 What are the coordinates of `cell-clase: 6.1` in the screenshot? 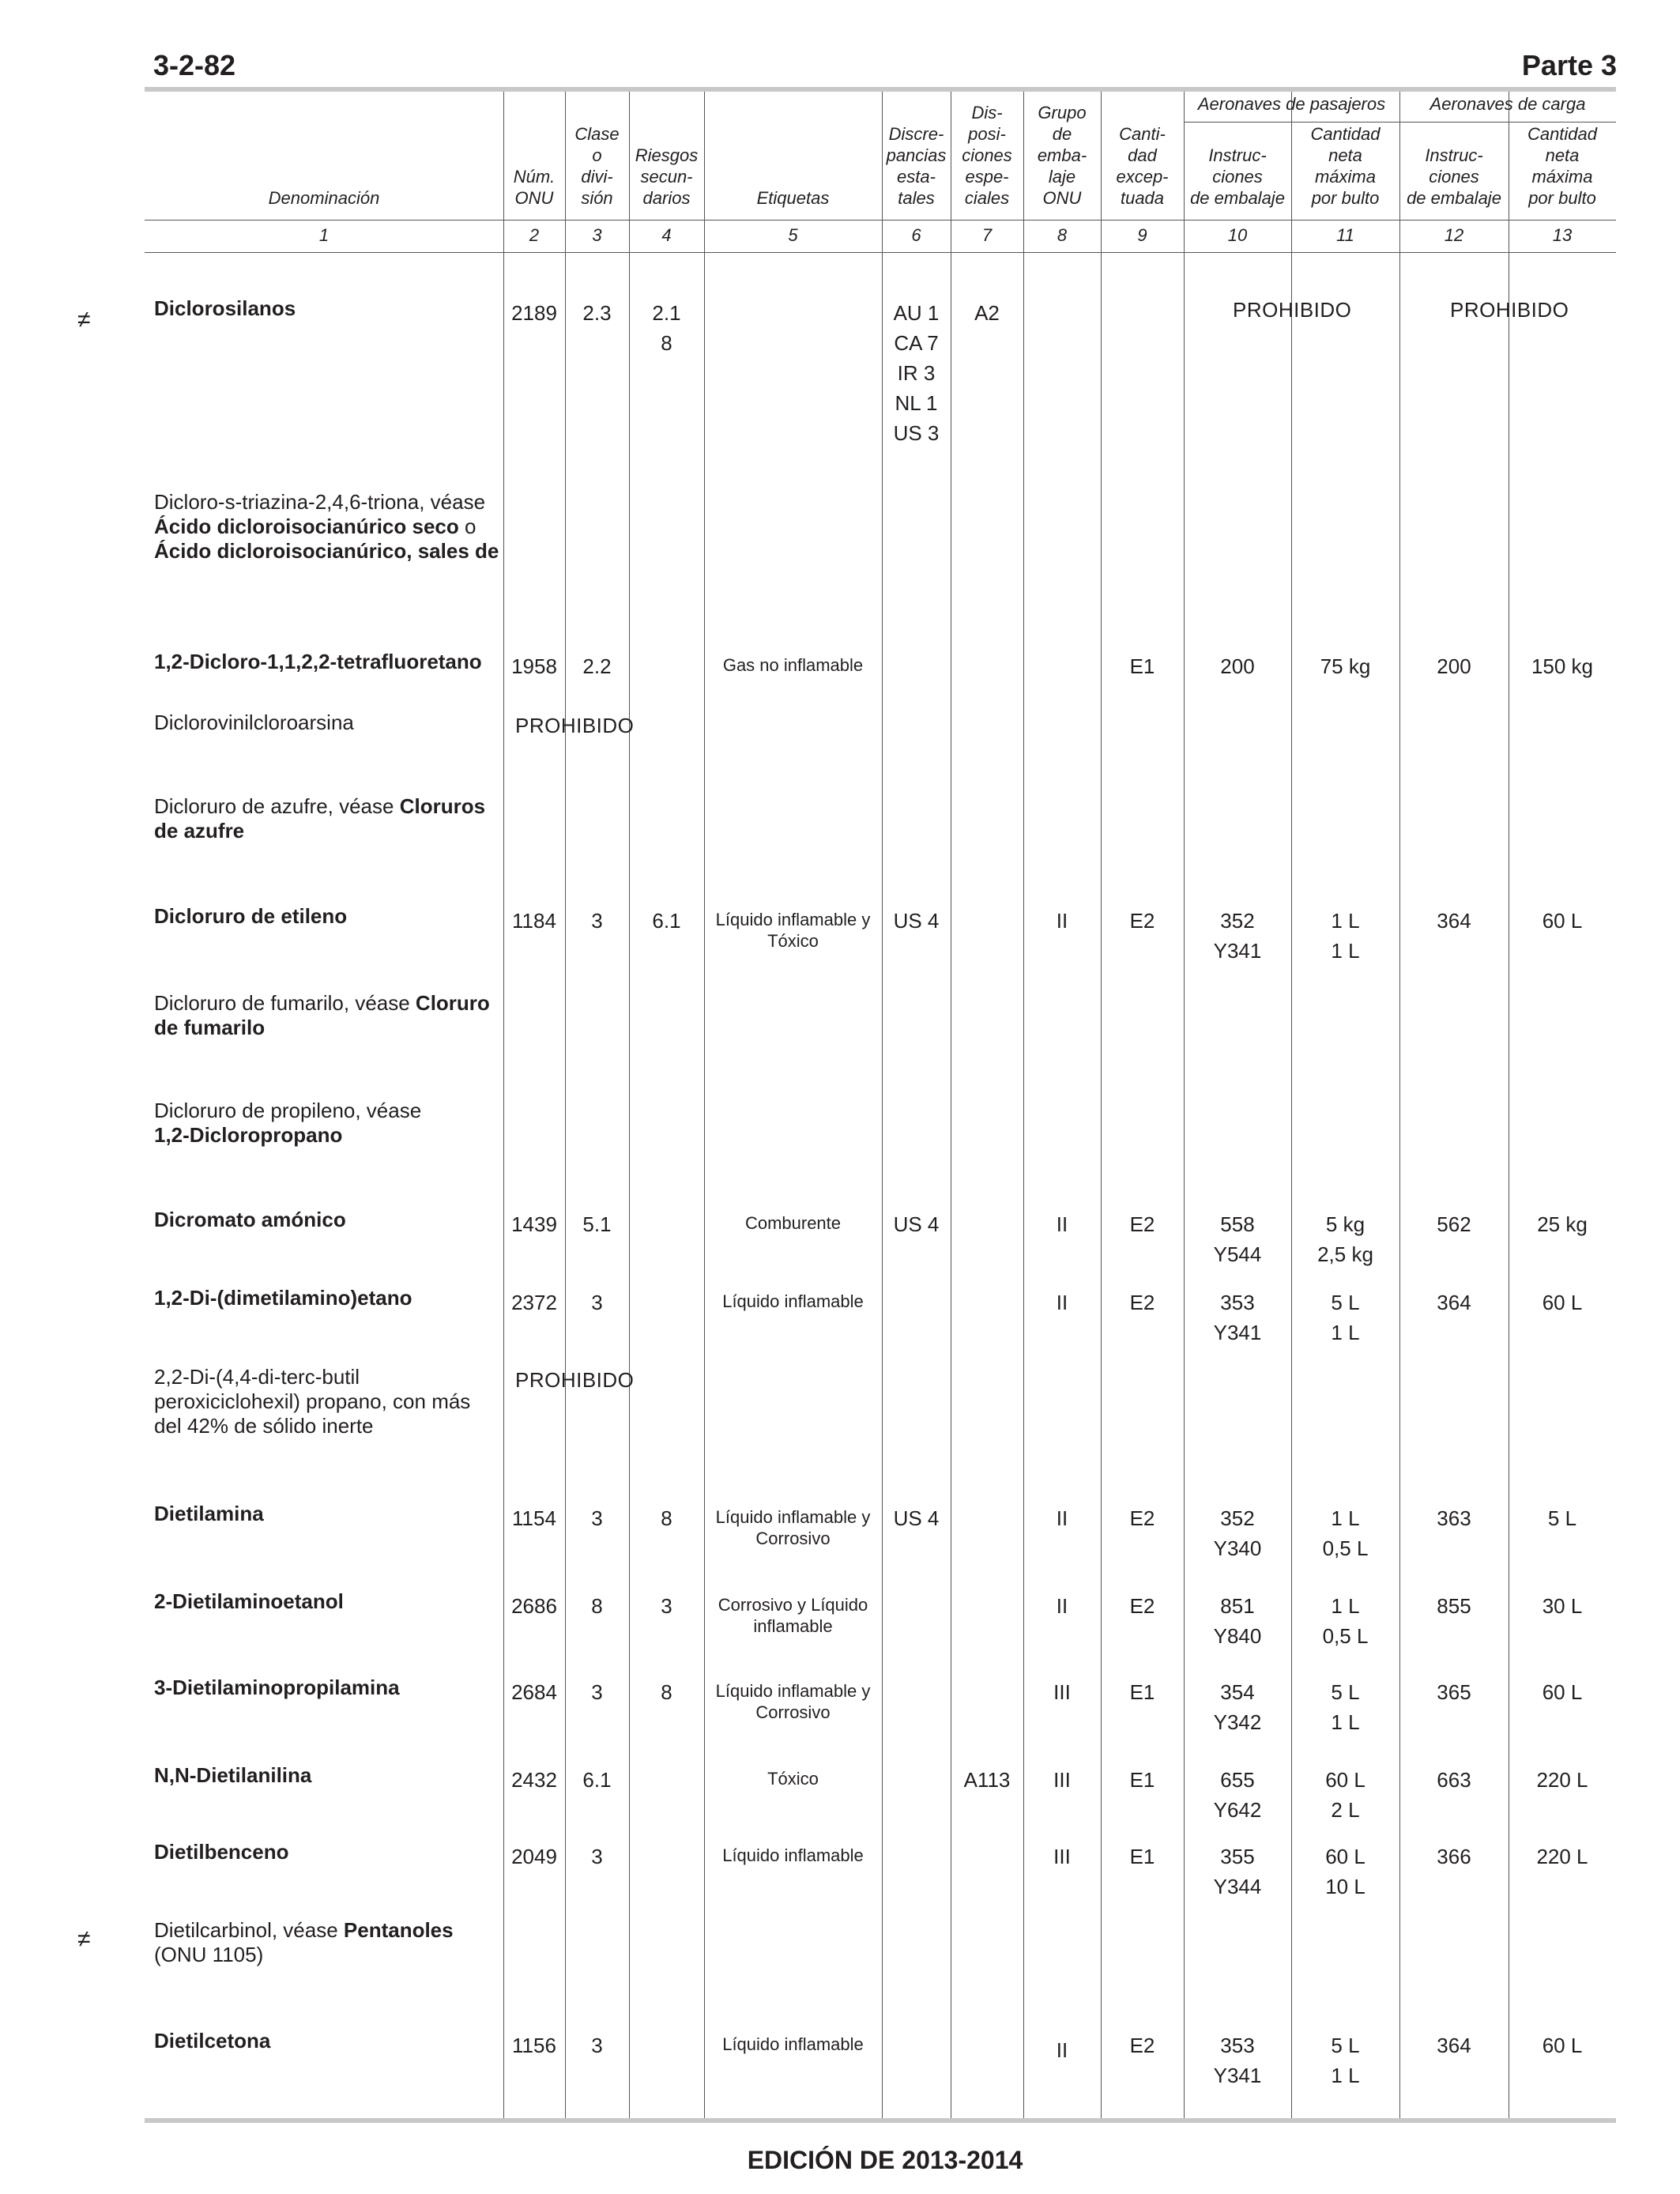 It's located at (597, 1780).